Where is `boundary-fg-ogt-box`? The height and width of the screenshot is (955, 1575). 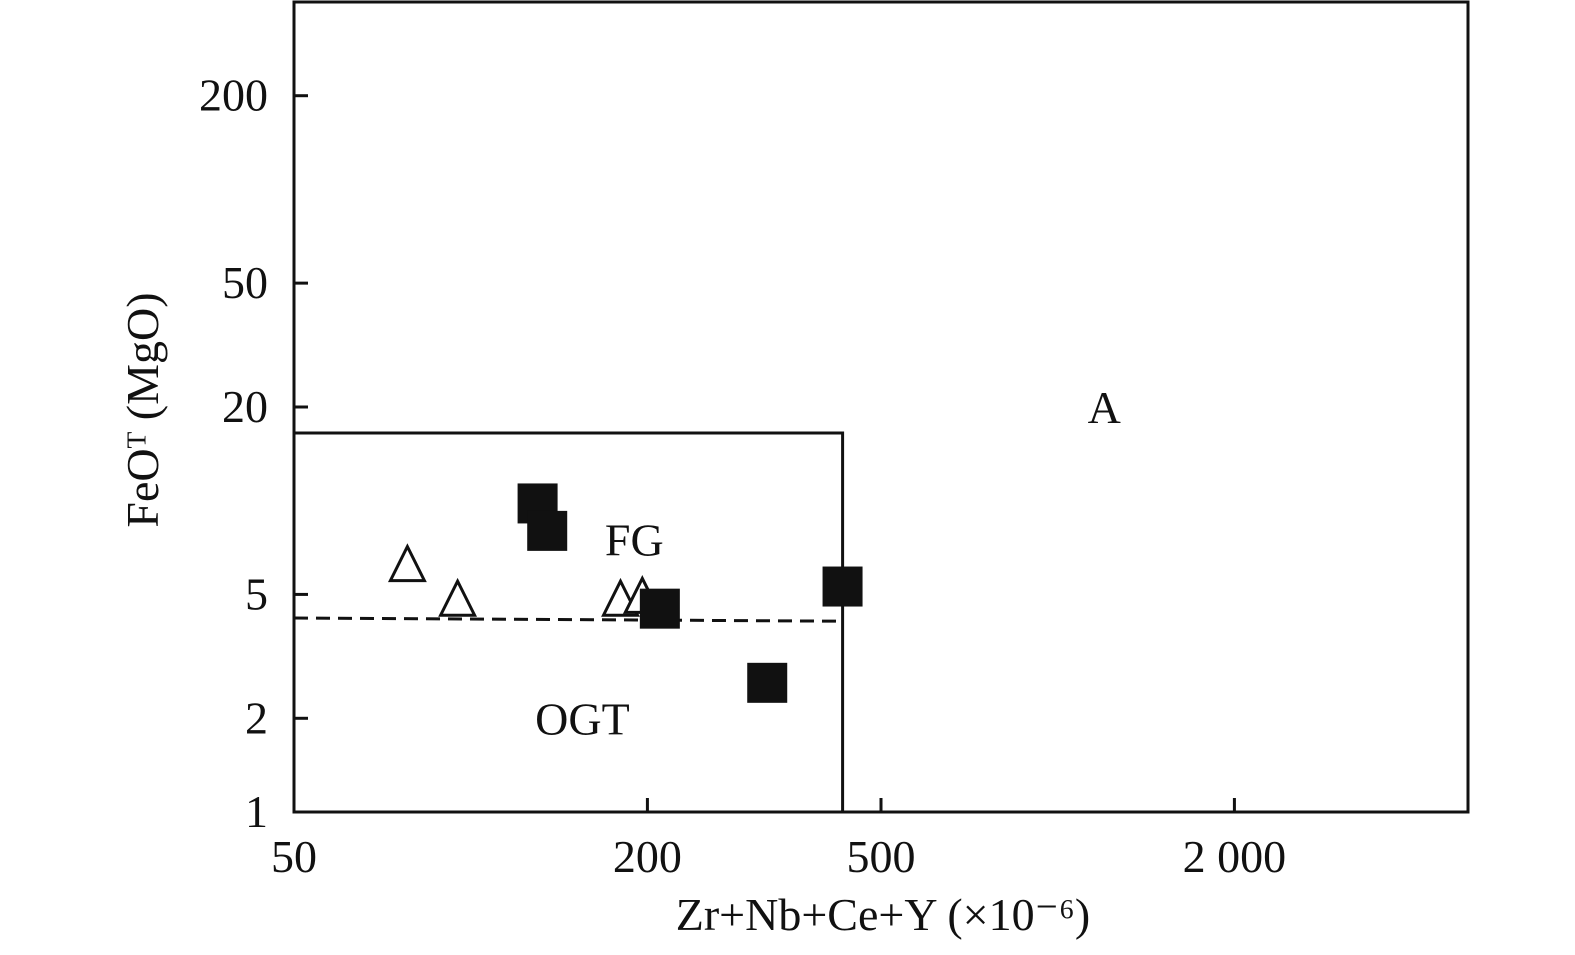
boundary-fg-ogt-box is located at coordinates (569, 621).